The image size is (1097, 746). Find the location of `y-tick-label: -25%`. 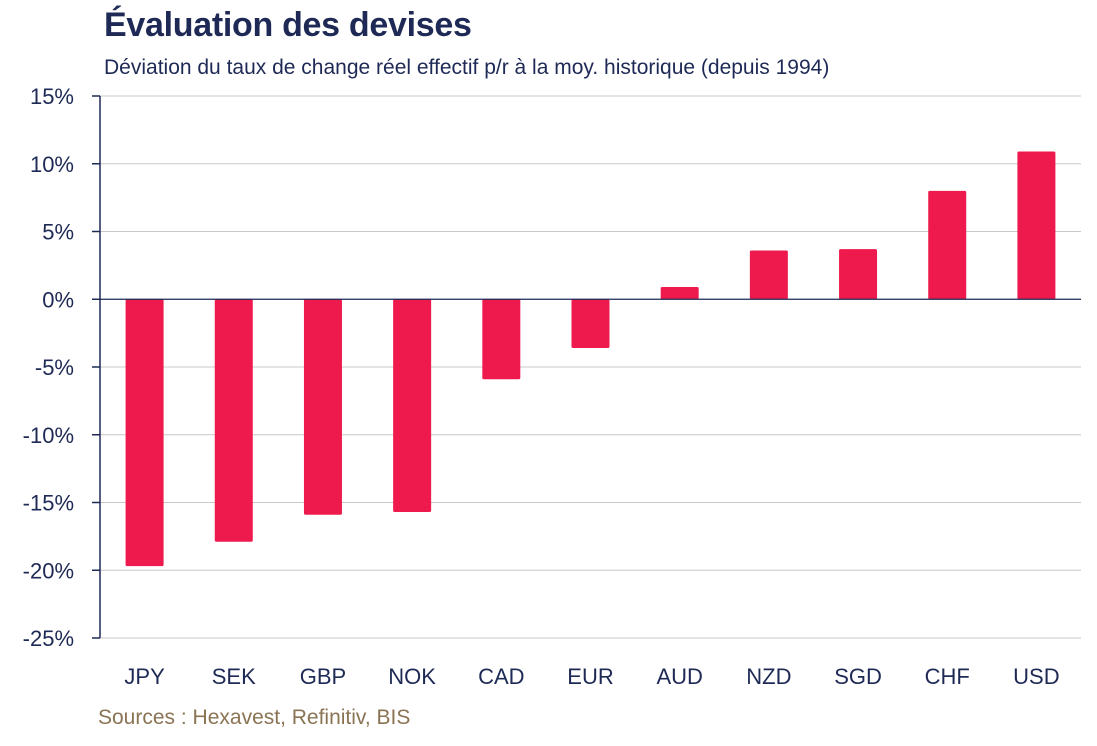

y-tick-label: -25% is located at coordinates (48, 638).